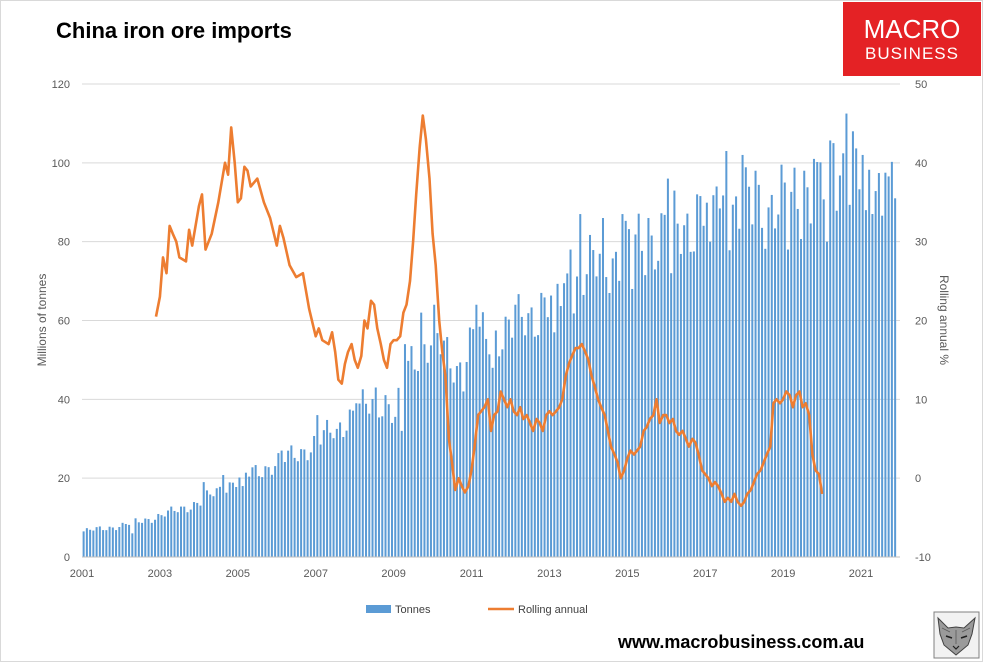  I want to click on left-tick-label: 60, so click(64, 322).